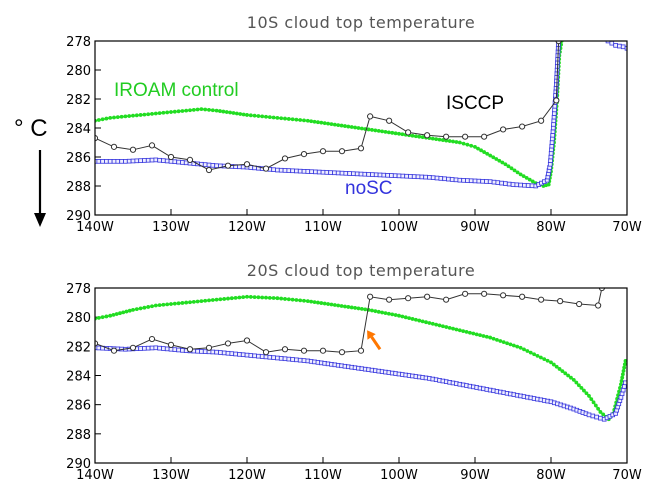 Image resolution: width=667 pixels, height=500 pixels. What do you see at coordinates (616, 46) in the screenshot?
I see `series-noSC` at bounding box center [616, 46].